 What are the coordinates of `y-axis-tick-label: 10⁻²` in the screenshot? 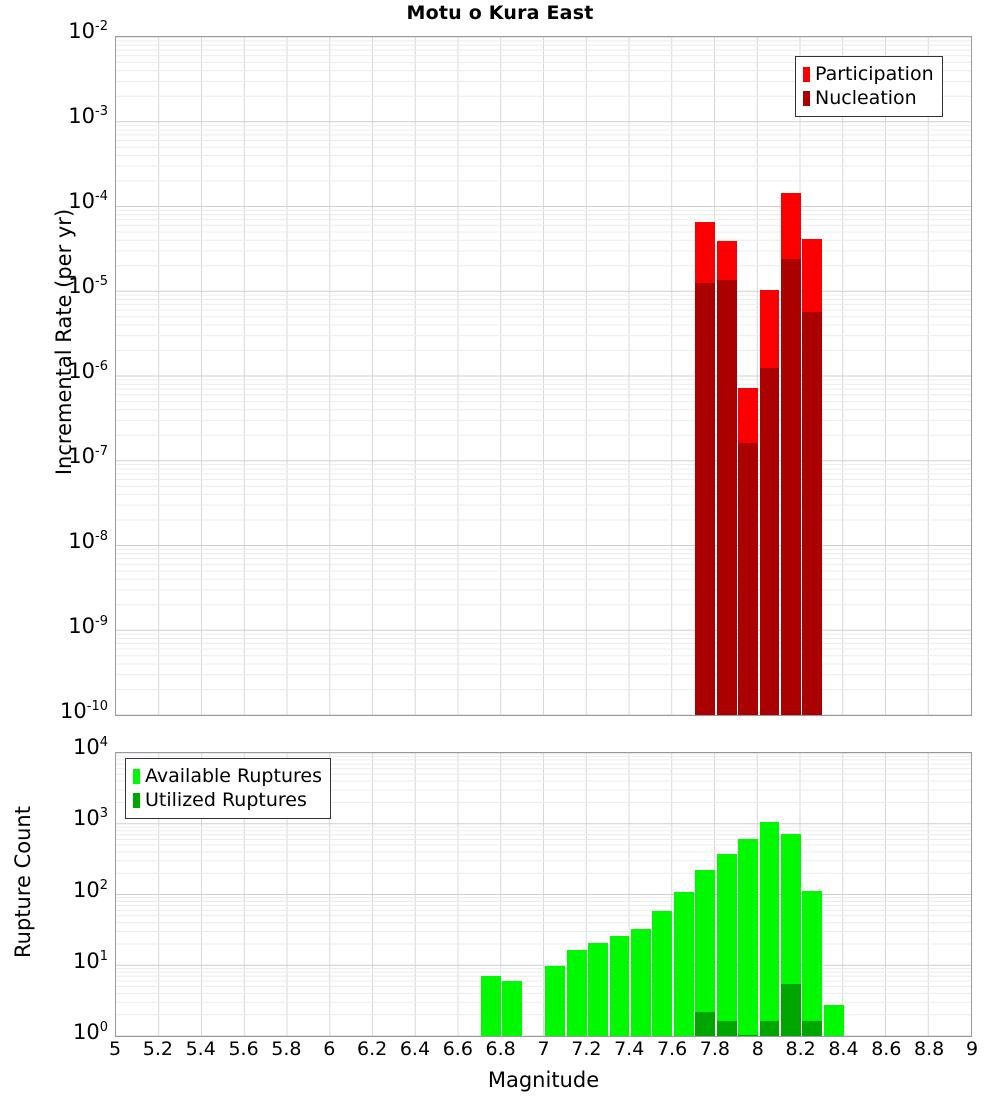 It's located at (88, 31).